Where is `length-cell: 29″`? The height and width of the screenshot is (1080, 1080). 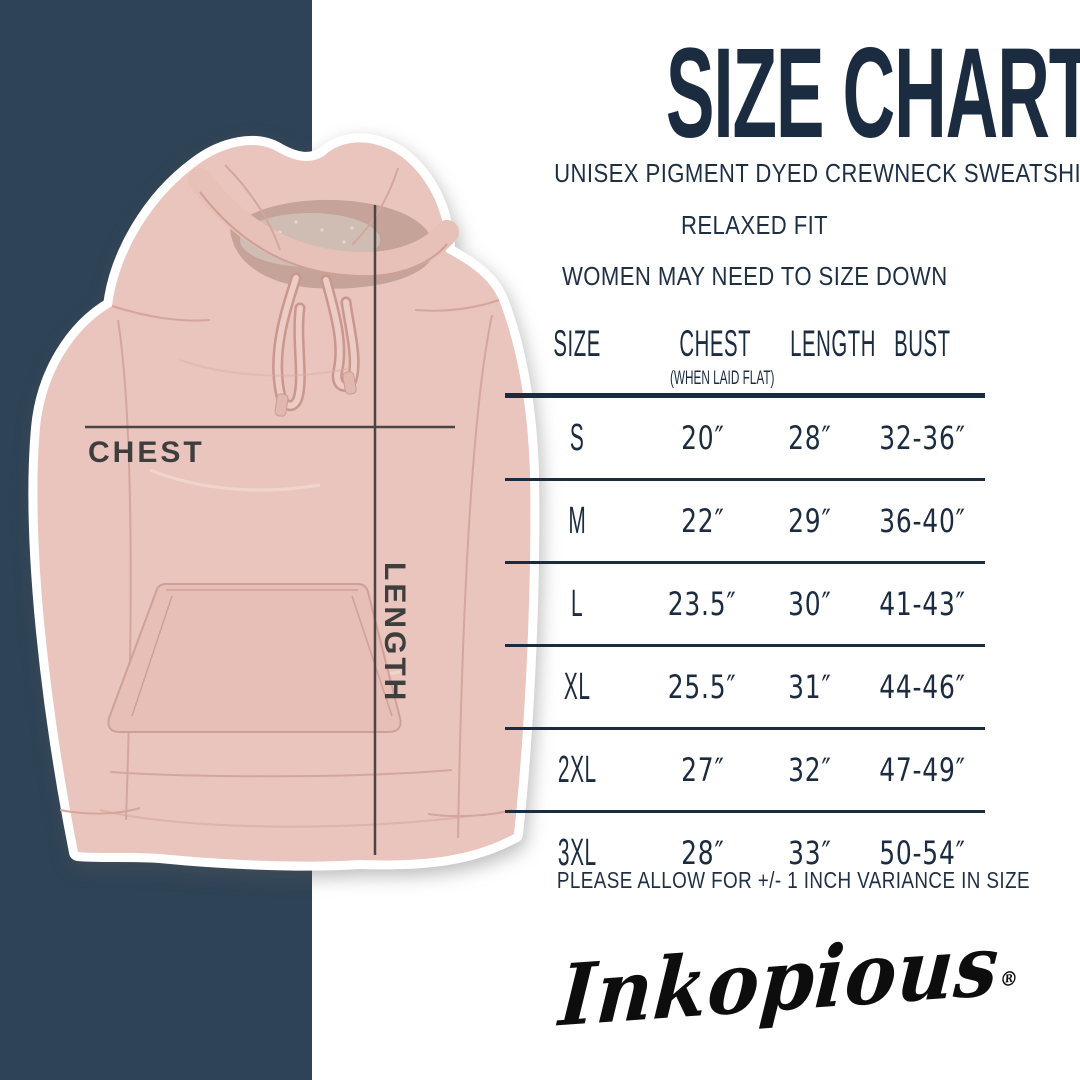 length-cell: 29″ is located at coordinates (810, 521).